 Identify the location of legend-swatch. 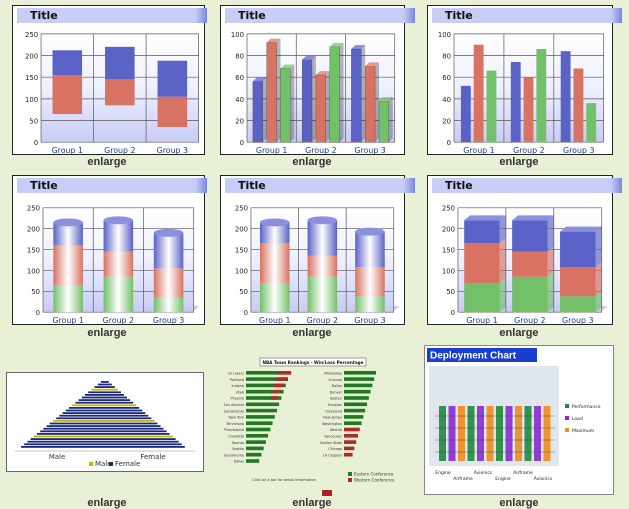
(567, 418).